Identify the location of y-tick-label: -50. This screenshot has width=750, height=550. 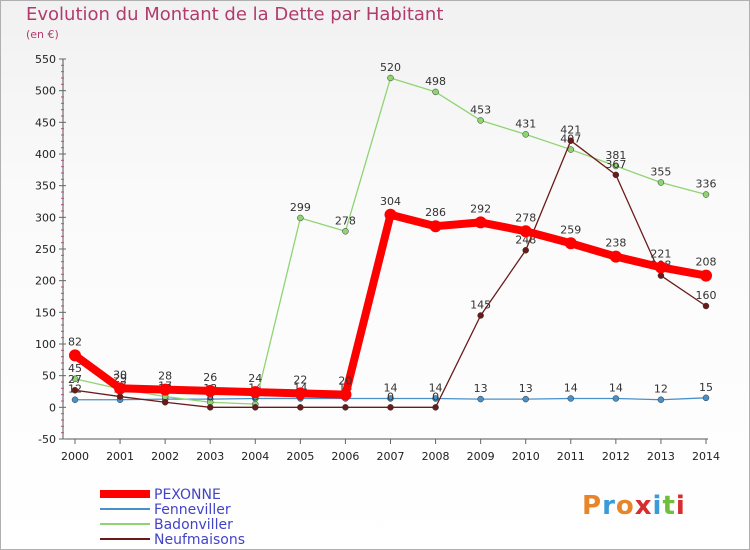
(47, 439).